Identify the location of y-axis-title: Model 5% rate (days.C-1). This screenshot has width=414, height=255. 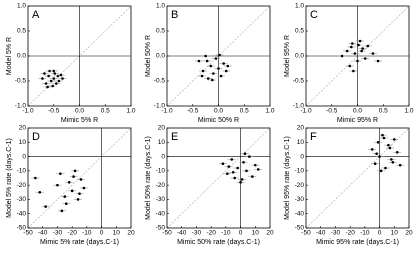
(9, 178).